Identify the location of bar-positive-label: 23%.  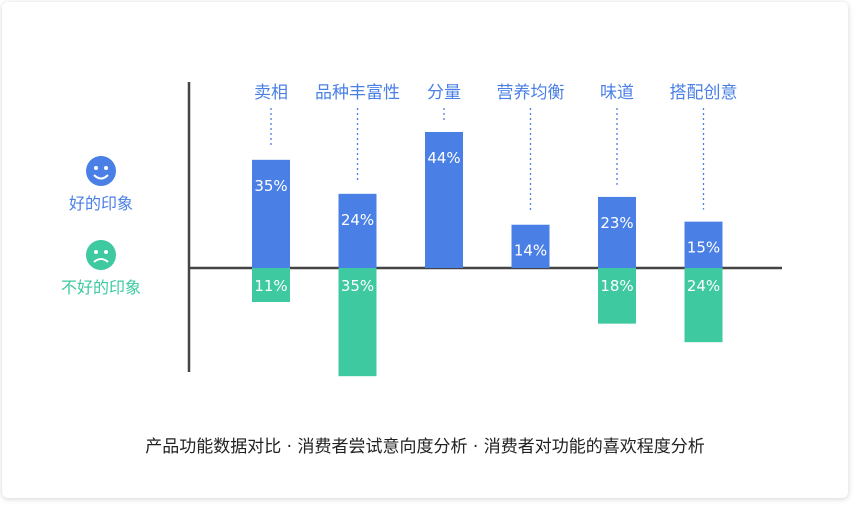
(616, 223).